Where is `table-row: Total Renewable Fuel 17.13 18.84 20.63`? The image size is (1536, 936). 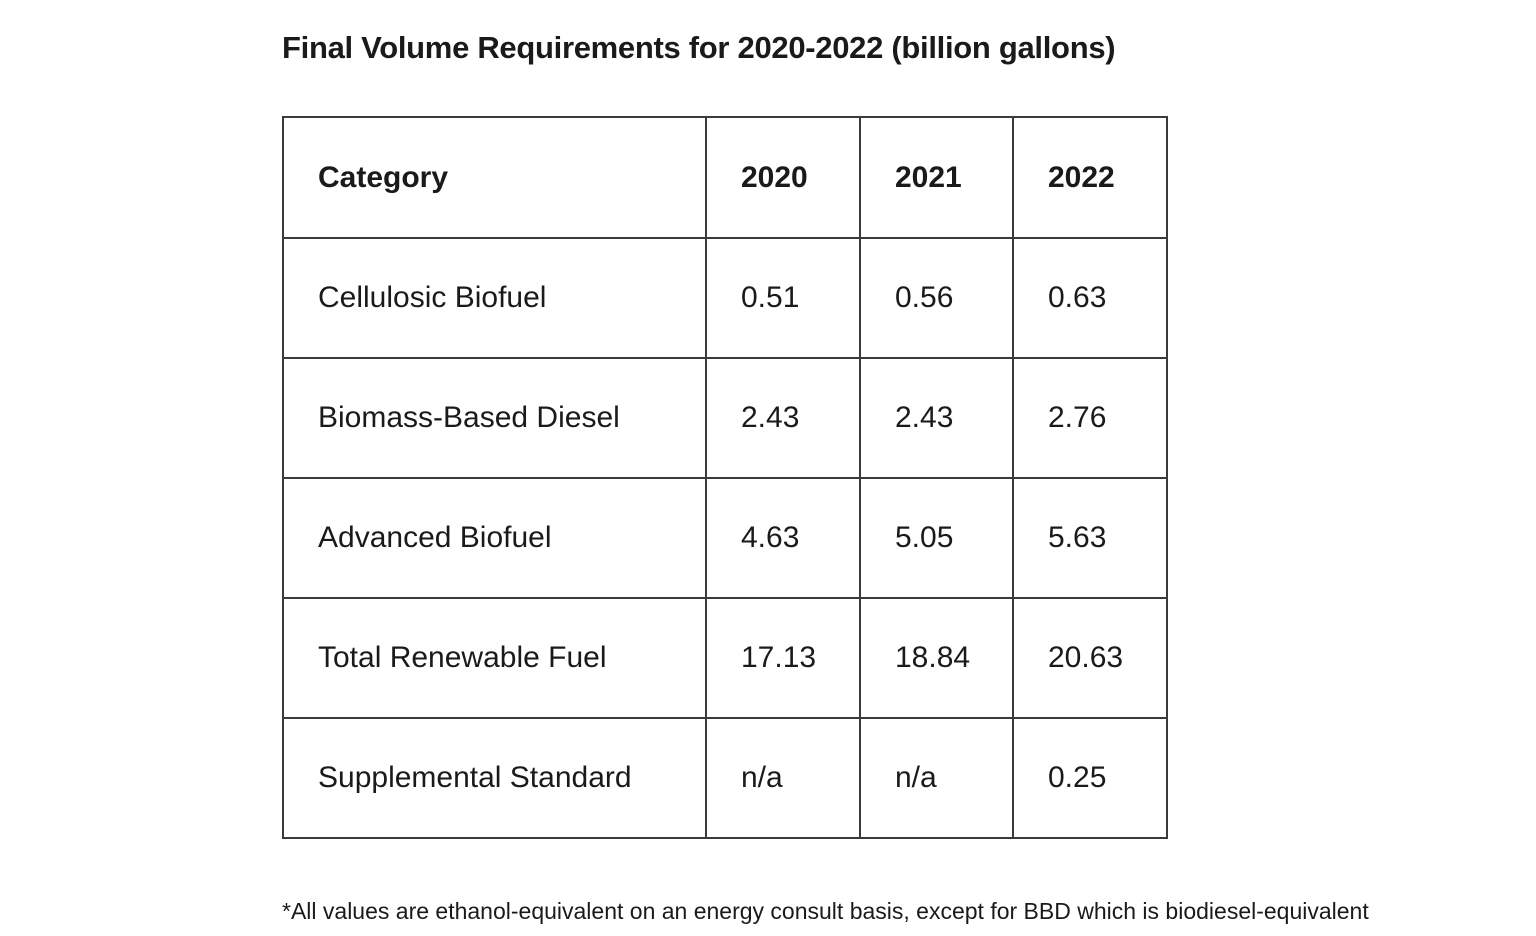
table-row: Total Renewable Fuel 17.13 18.84 20.63 is located at coordinates (725, 658).